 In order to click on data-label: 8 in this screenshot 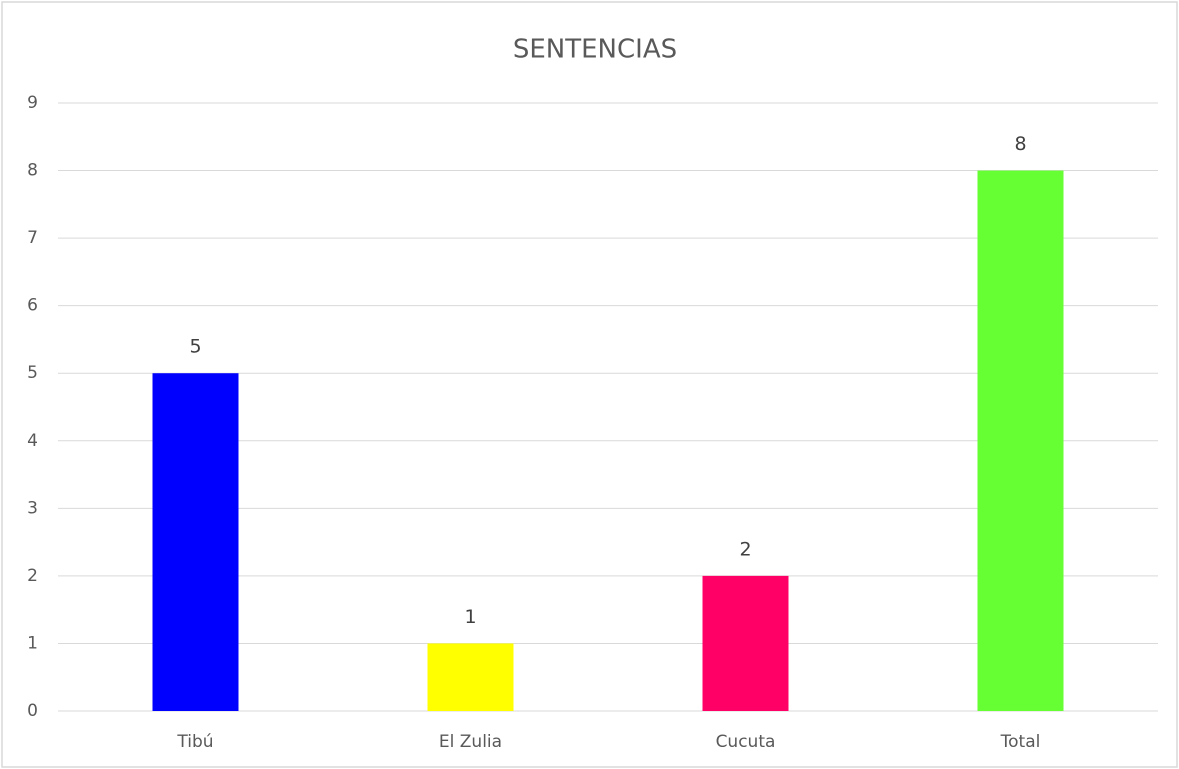, I will do `click(1020, 144)`.